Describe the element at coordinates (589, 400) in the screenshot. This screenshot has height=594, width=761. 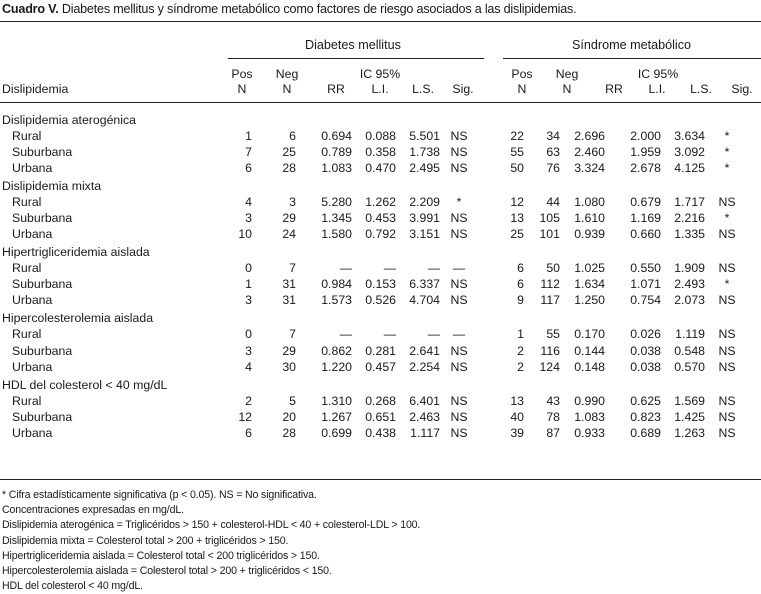
I see `sm-rr-cell: 0.990` at that location.